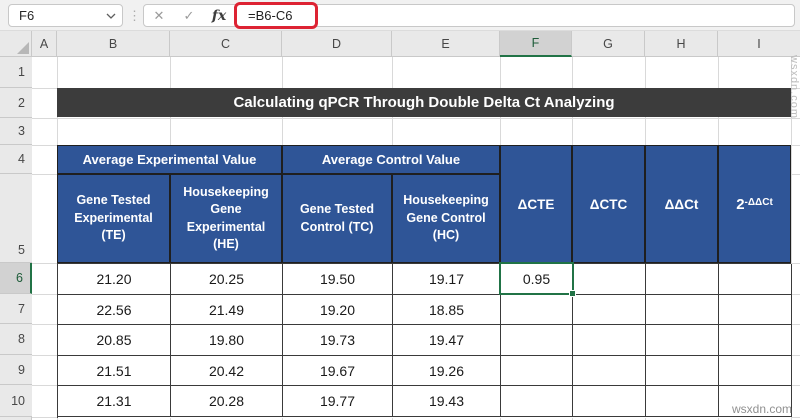 The width and height of the screenshot is (800, 420). Describe the element at coordinates (16, 131) in the screenshot. I see `row-header-3: 3` at that location.